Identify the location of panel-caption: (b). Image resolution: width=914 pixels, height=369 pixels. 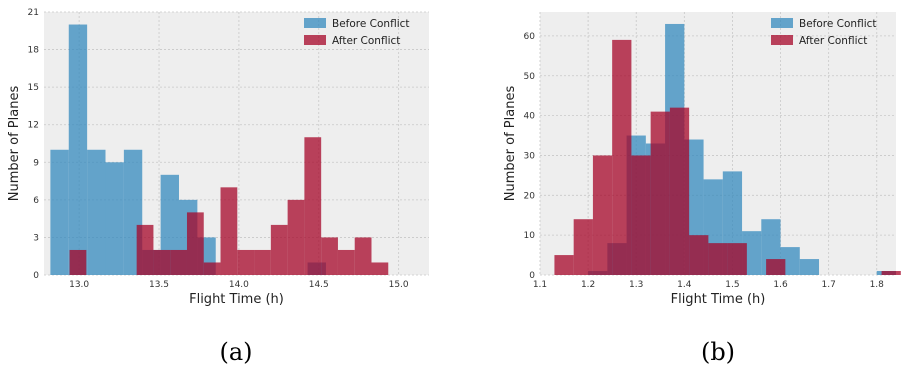
(718, 352).